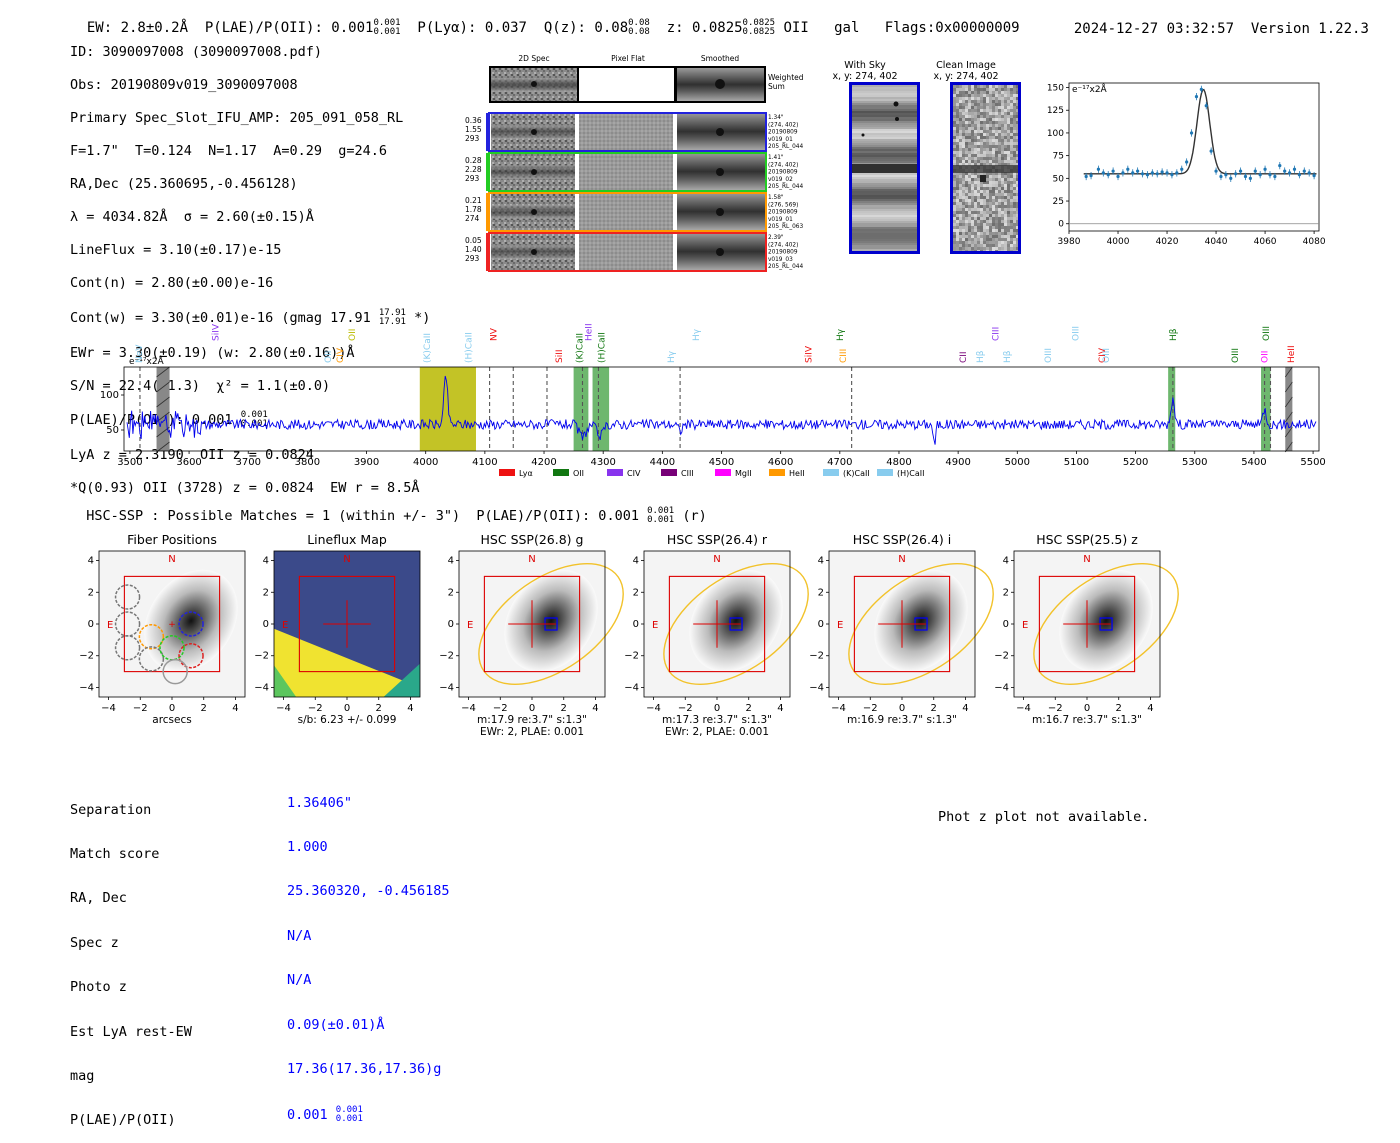 Image resolution: width=1400 pixels, height=1143 pixels. I want to click on spec-line-label: CIV, so click(341, 355).